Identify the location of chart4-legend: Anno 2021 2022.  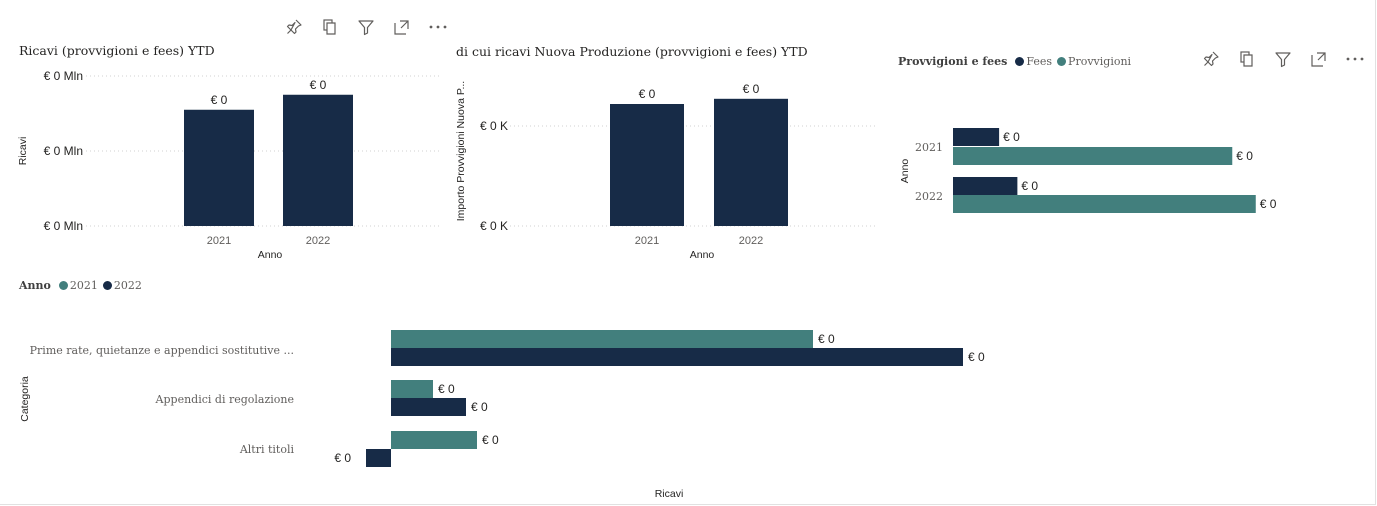
(83, 285).